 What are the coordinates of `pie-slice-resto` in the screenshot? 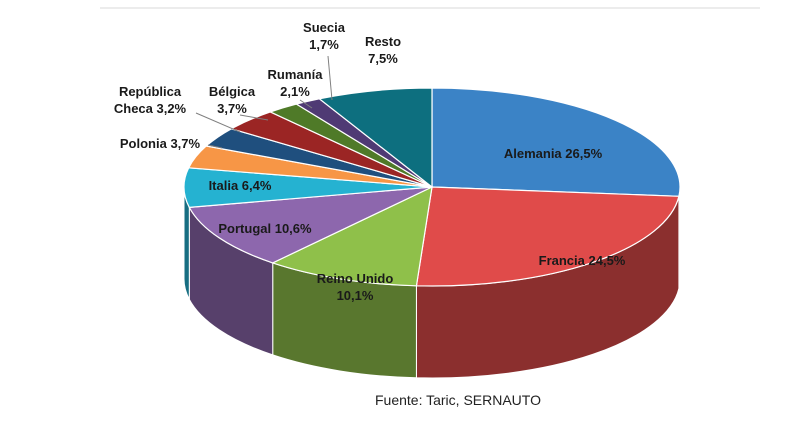 It's located at (375, 138).